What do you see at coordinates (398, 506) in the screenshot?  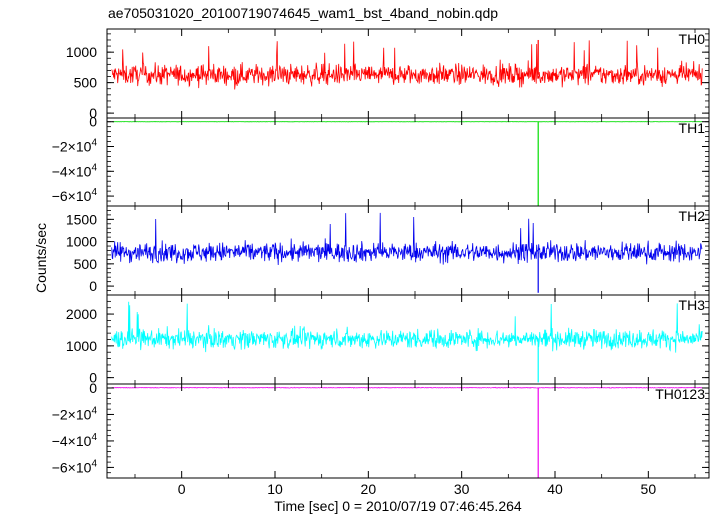 I see `x-axis-title: Time [sec] 0 = 2010/07/19 07:46:45.264` at bounding box center [398, 506].